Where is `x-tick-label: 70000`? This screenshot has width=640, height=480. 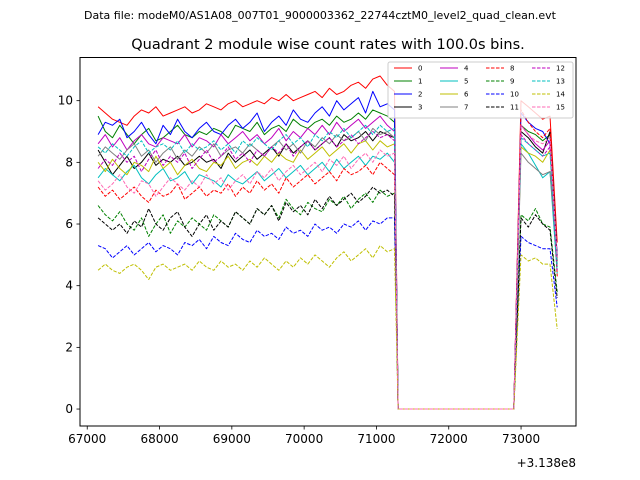
x-tick-label: 70000 is located at coordinates (304, 439).